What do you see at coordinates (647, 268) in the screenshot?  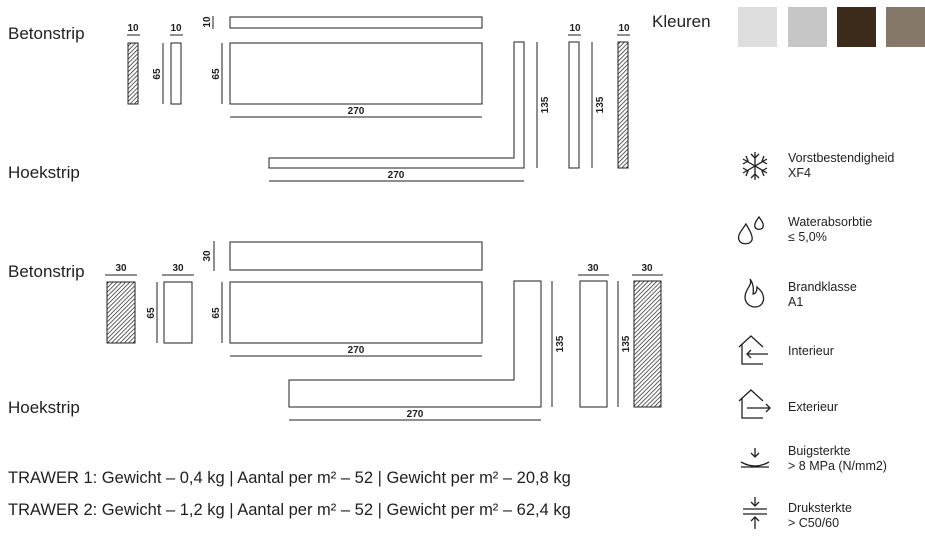 I see `dim-end-width-b-2: 30` at bounding box center [647, 268].